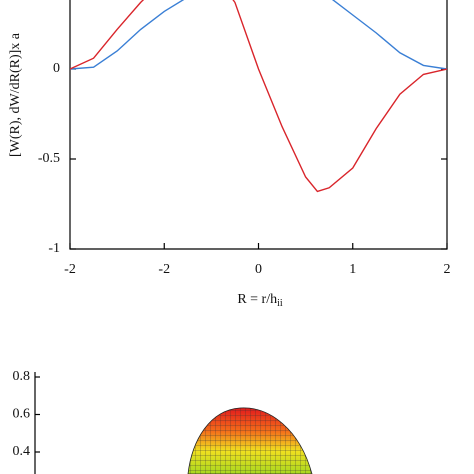 This screenshot has height=474, width=474. Describe the element at coordinates (258, 269) in the screenshot. I see `x-tick-label: 0` at that location.